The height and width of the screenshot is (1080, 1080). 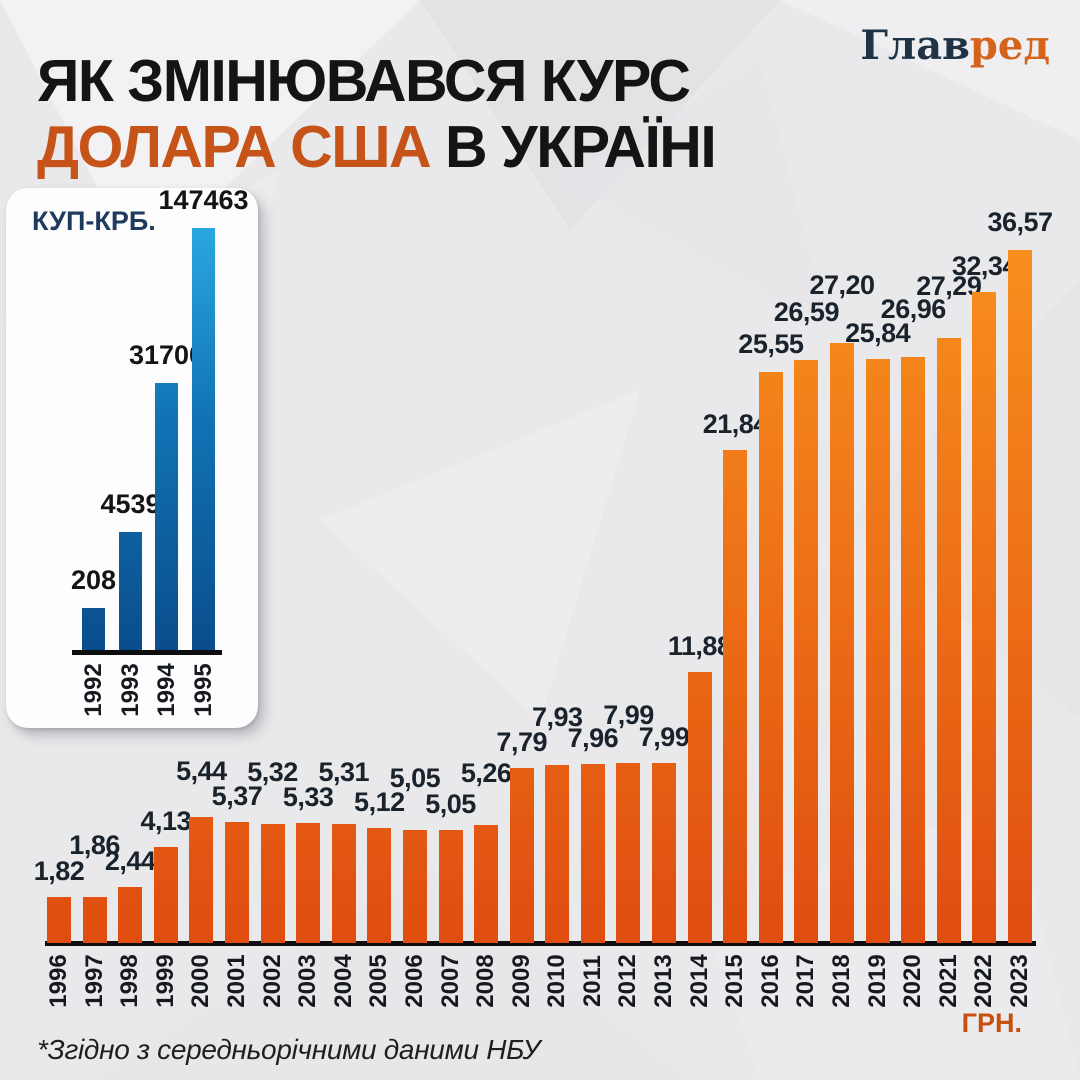 I want to click on x-tick-2012: 2012, so click(x=628, y=981).